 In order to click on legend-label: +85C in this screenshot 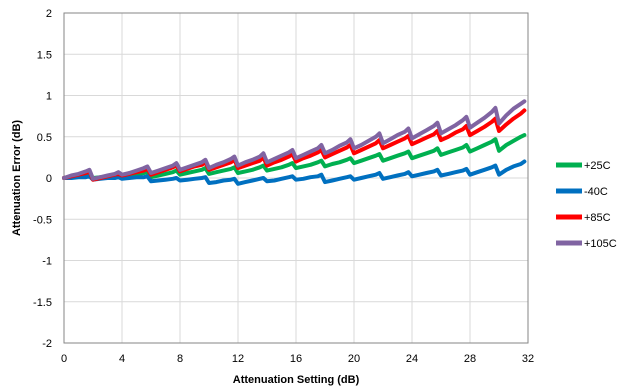, I will do `click(597, 218)`.